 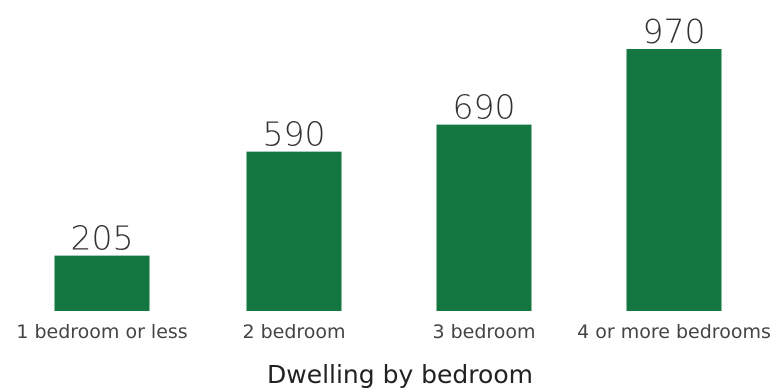 What do you see at coordinates (293, 332) in the screenshot?
I see `category-label-2: 2 bedroom` at bounding box center [293, 332].